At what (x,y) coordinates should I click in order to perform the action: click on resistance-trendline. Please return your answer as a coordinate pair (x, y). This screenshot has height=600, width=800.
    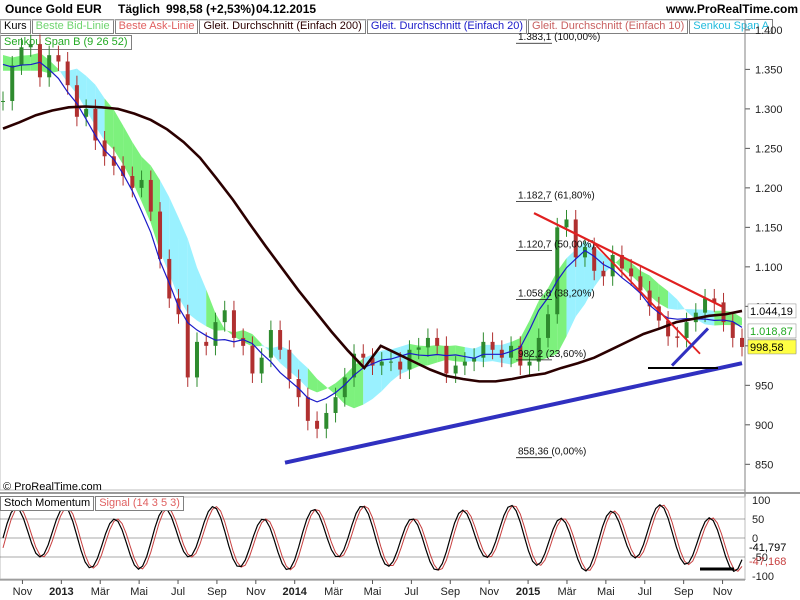
    Looking at the image, I should click on (628, 260).